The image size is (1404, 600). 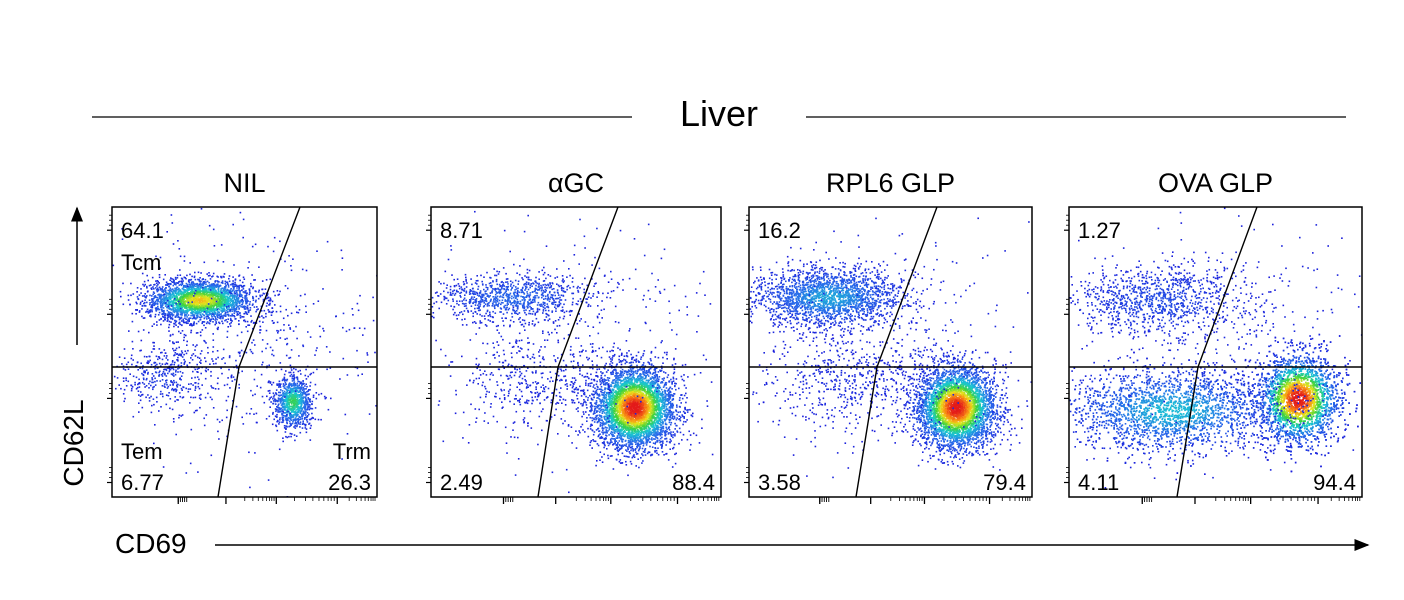 I want to click on figure-title: Liver, so click(x=719, y=113).